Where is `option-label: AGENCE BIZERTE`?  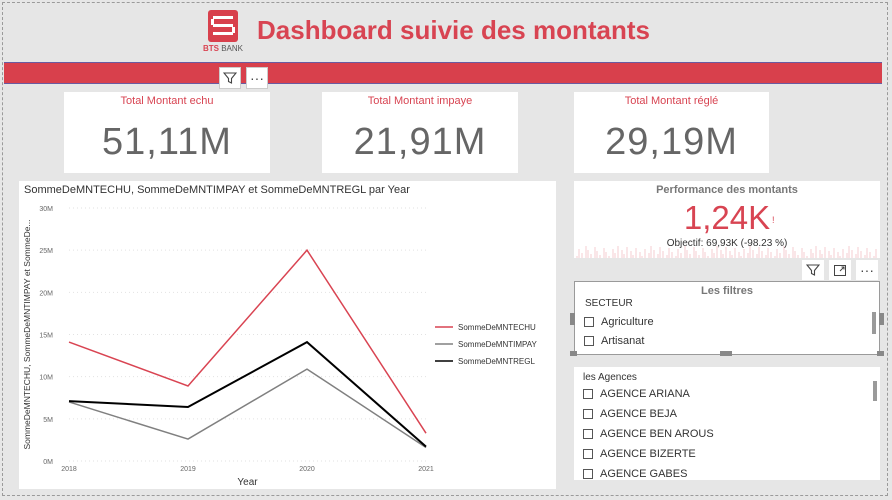 option-label: AGENCE BIZERTE is located at coordinates (648, 454).